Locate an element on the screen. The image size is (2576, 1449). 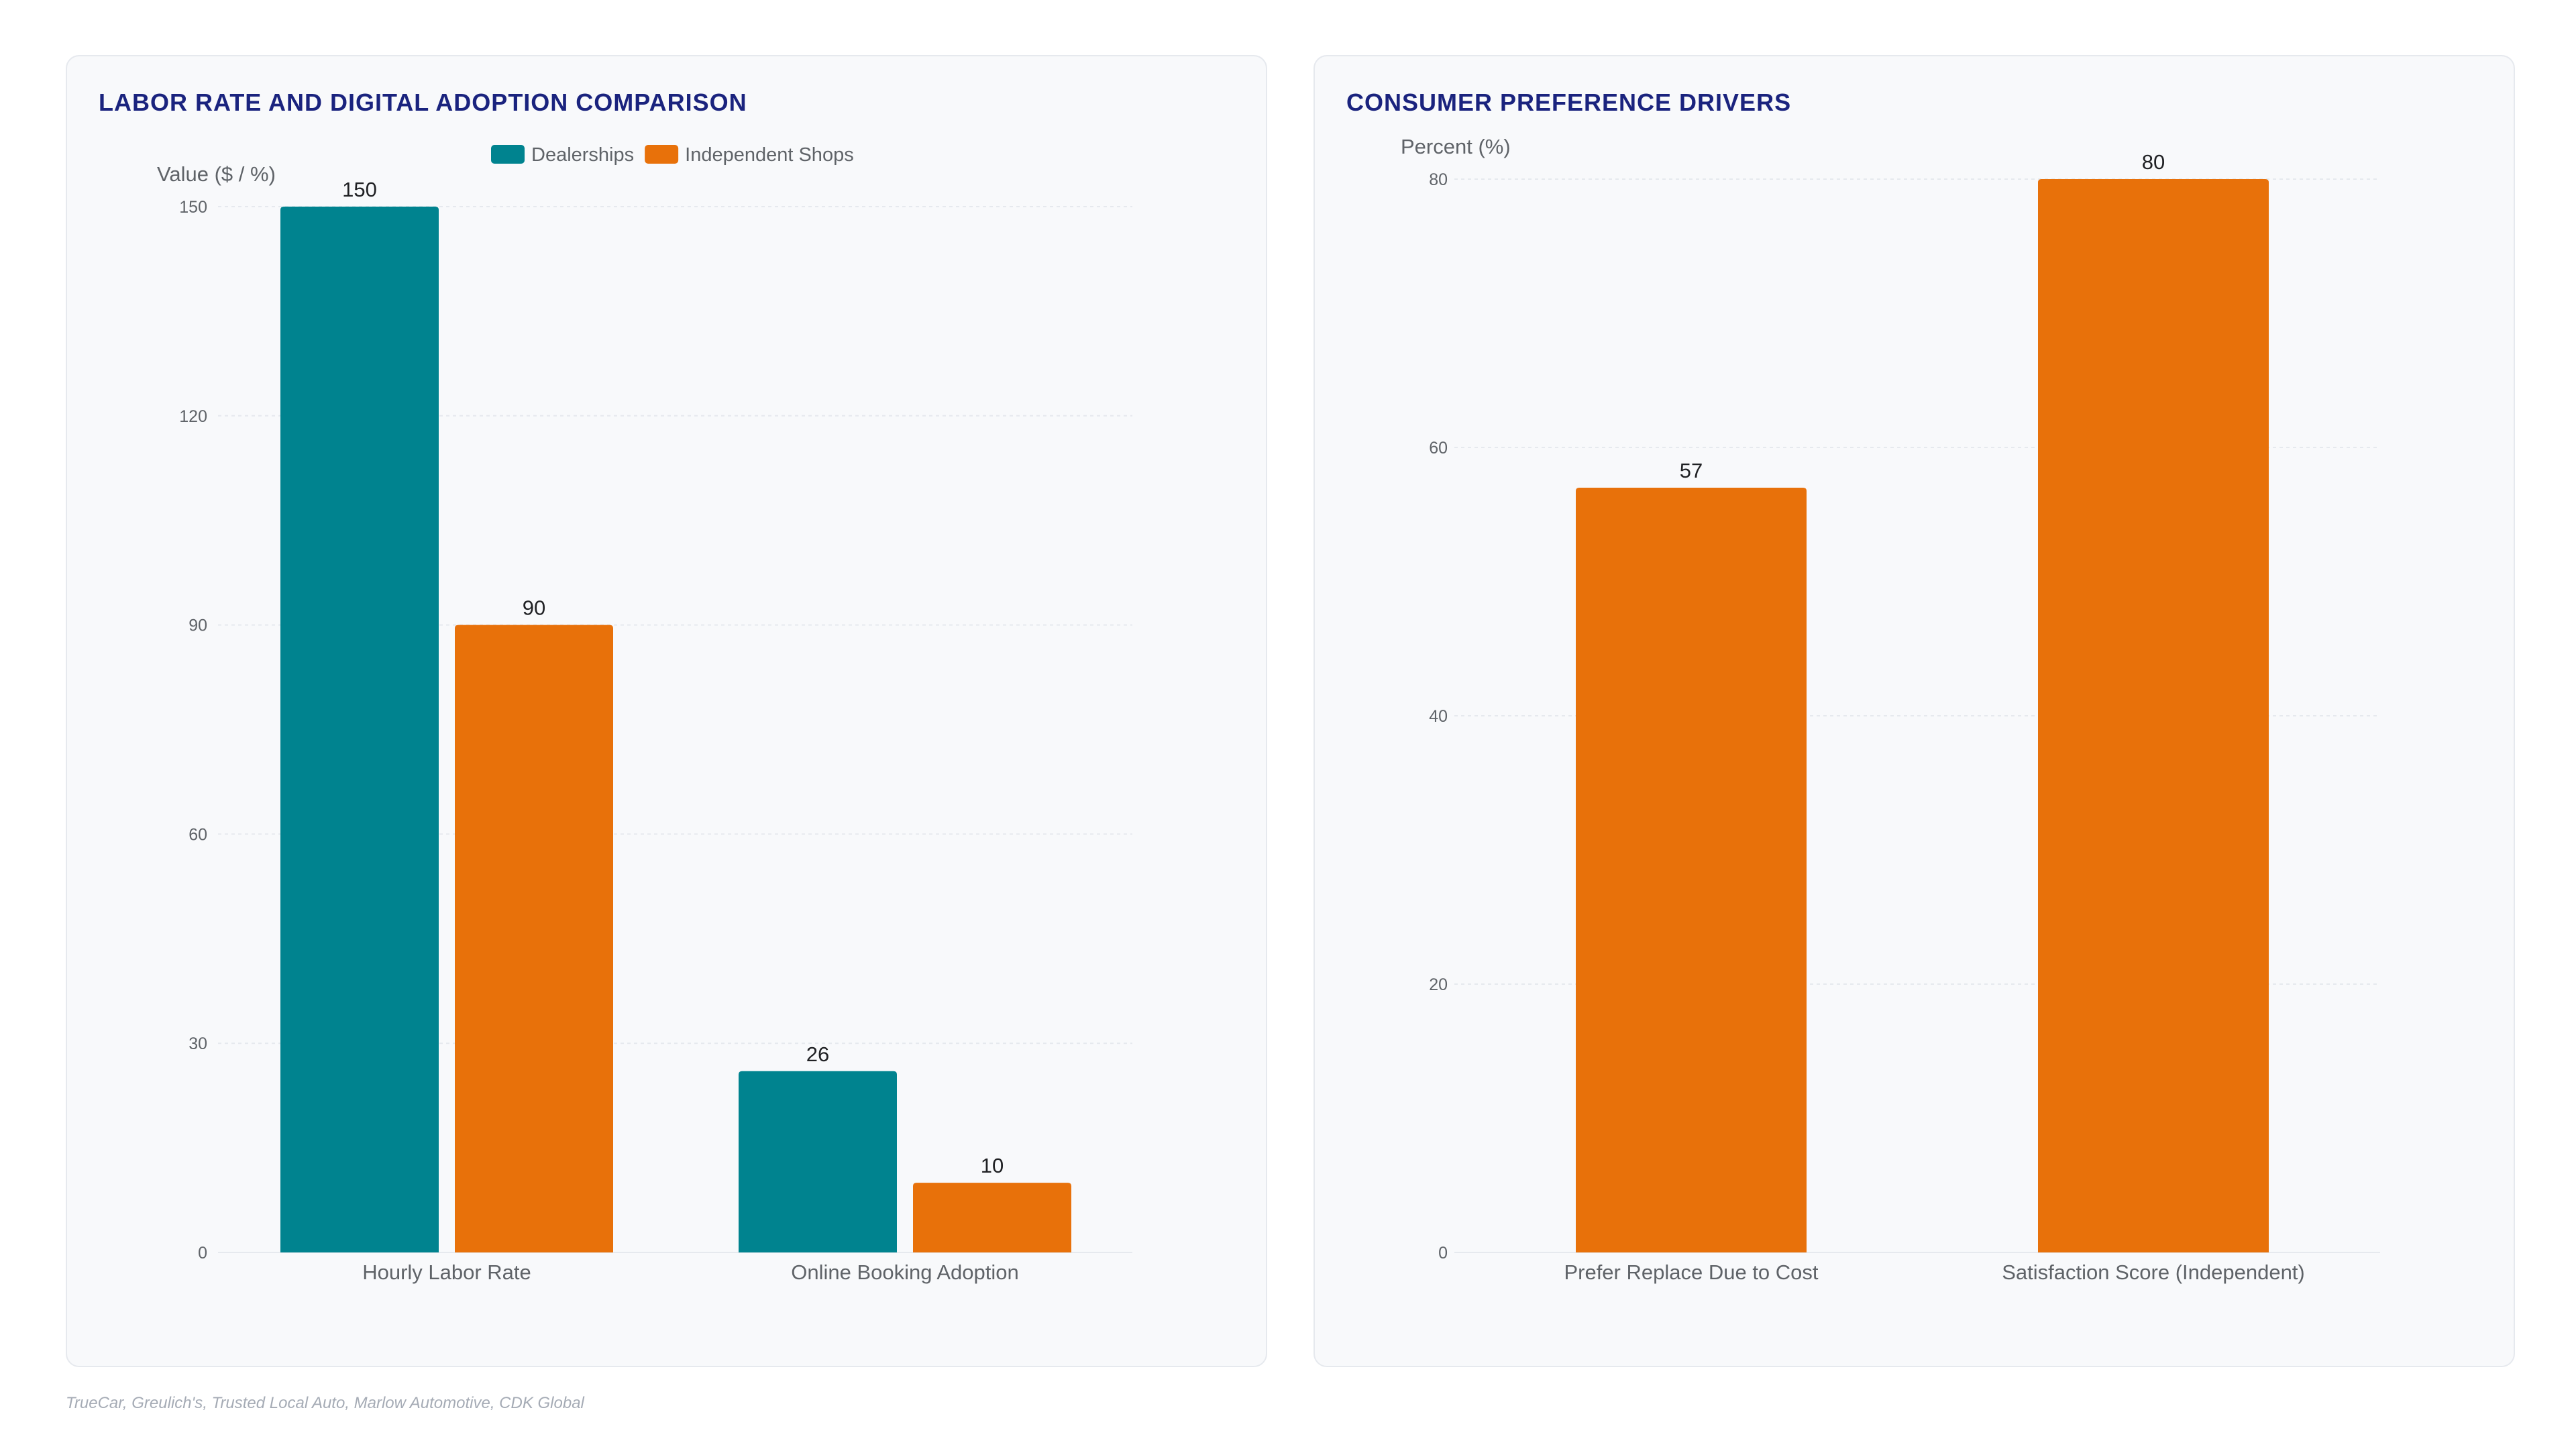
y-axis-label: Percent (%) is located at coordinates (1456, 146).